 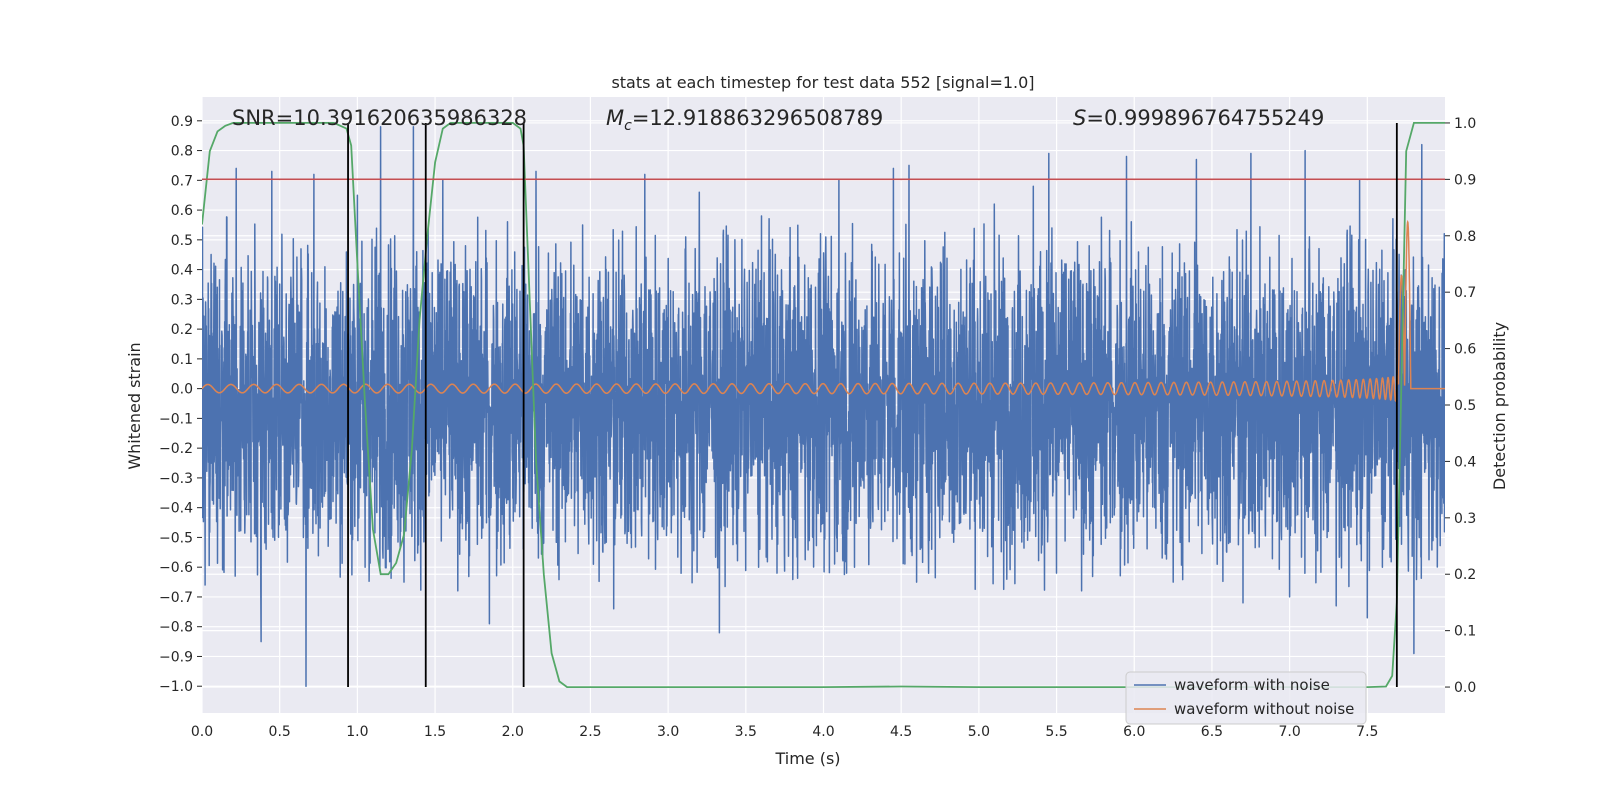 I want to click on legend-box, so click(x=1246, y=698).